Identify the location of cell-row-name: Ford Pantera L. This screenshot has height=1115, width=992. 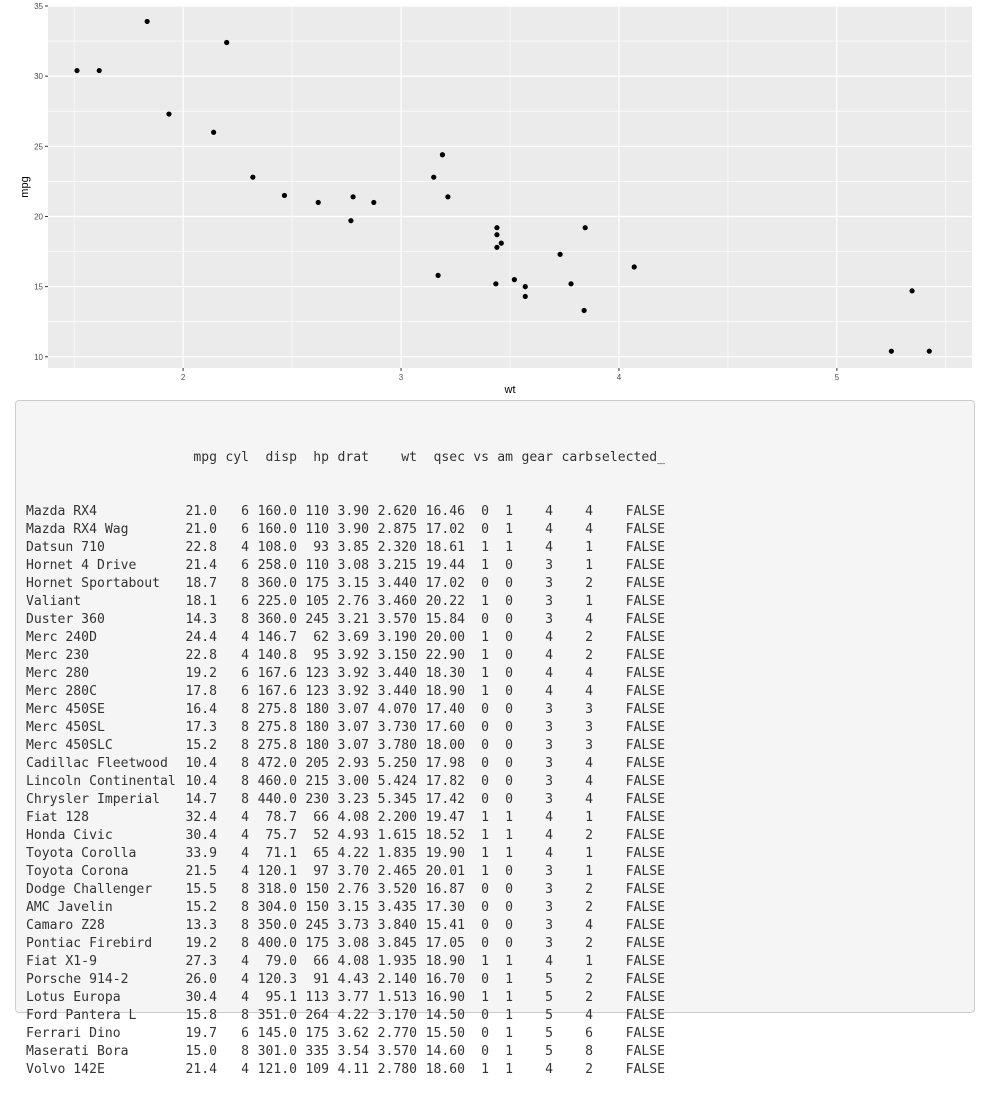
(81, 1015).